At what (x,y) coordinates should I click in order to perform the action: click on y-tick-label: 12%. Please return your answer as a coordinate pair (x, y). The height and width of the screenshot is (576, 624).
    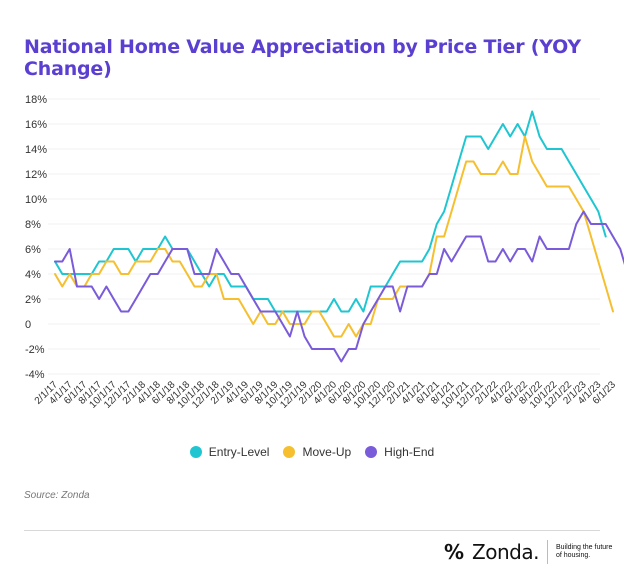
    Looking at the image, I should click on (36, 175).